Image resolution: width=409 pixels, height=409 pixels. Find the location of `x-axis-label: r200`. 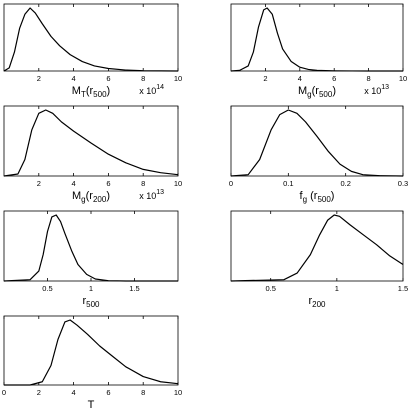

x-axis-label: r200 is located at coordinates (317, 302).